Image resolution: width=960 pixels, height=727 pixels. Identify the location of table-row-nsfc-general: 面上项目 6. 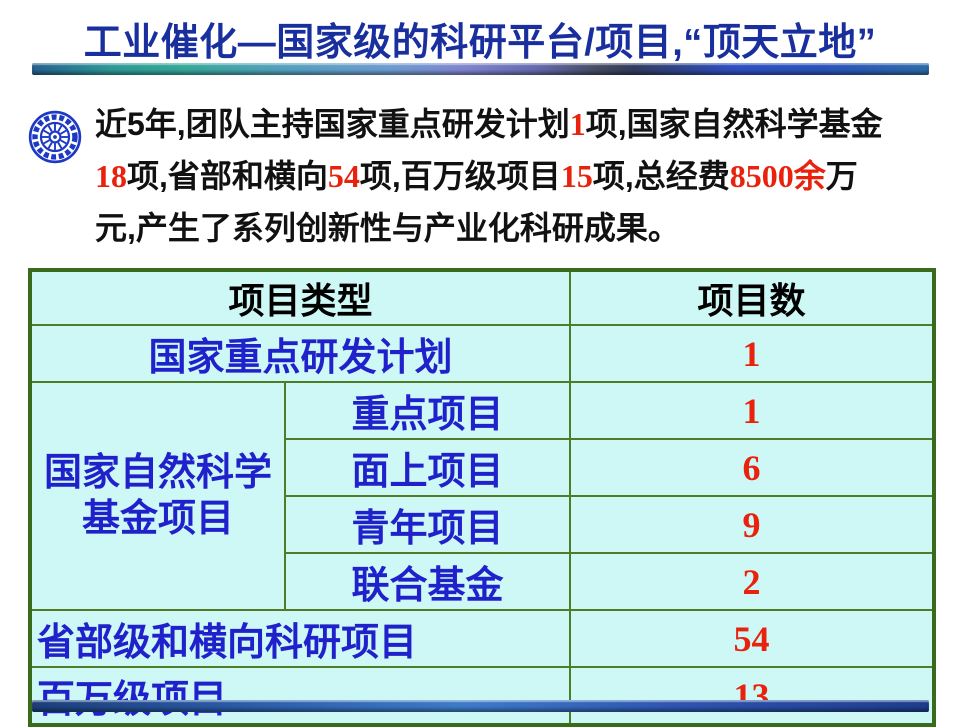
(483, 467).